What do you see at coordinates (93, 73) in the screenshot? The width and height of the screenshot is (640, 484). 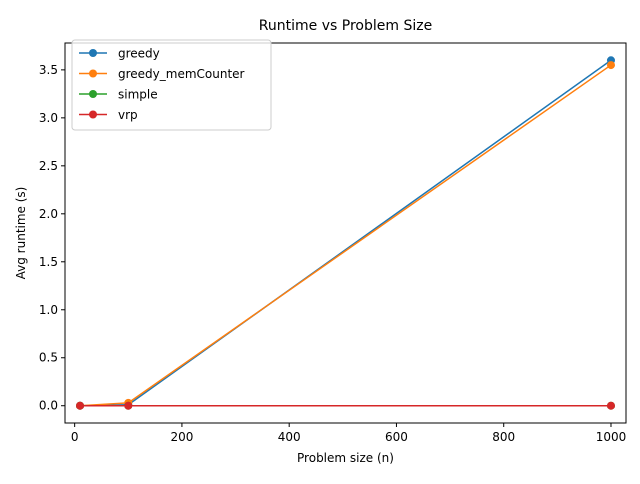 I see `legend-marker-greedy_memCounter` at bounding box center [93, 73].